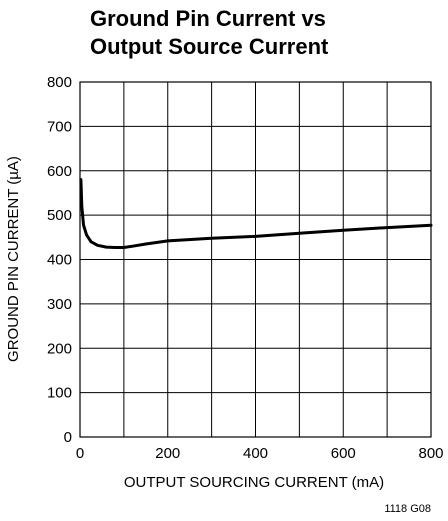 This screenshot has height=521, width=448. Describe the element at coordinates (59, 126) in the screenshot. I see `y-tick-label: 700` at that location.